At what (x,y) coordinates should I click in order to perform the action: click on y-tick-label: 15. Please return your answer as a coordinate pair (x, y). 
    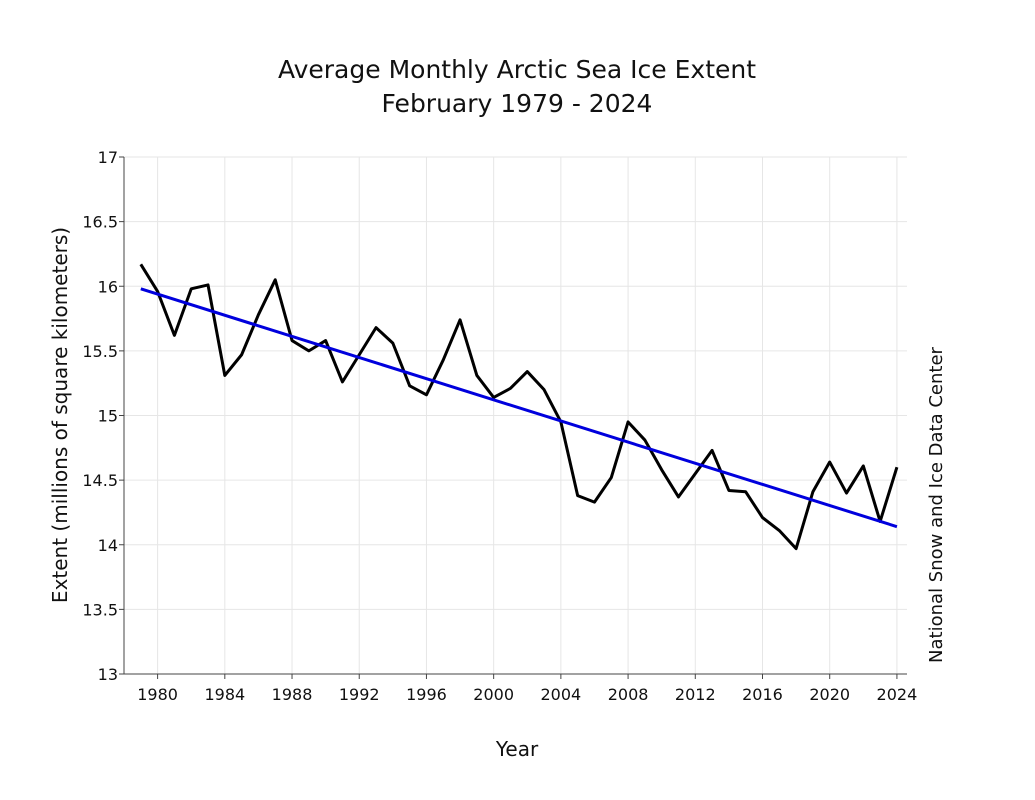
    Looking at the image, I should click on (108, 416).